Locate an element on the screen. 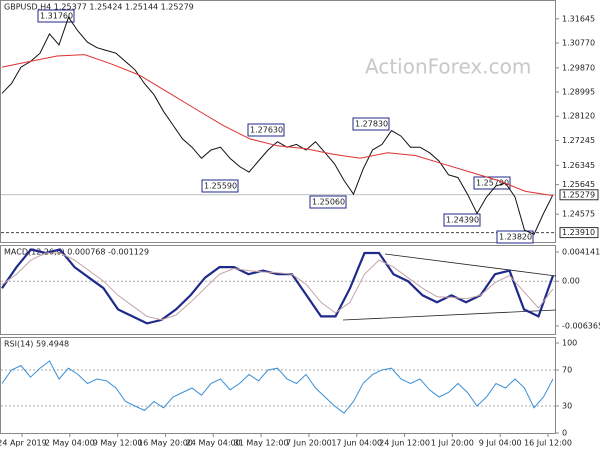  x-tick-label: 9 May 12:00 is located at coordinates (118, 443).